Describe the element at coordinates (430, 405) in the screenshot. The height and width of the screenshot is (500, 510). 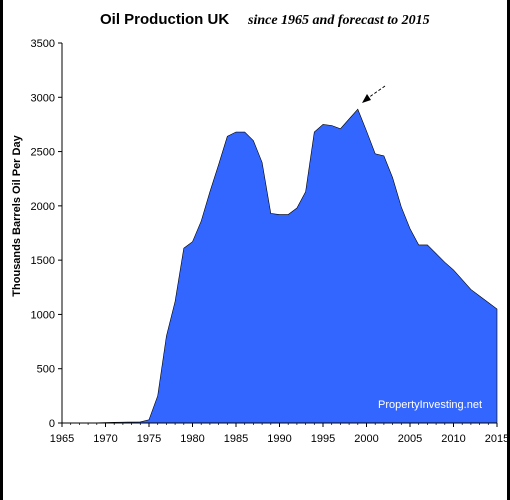
I see `watermark-text: PropertyInvesting.net` at that location.